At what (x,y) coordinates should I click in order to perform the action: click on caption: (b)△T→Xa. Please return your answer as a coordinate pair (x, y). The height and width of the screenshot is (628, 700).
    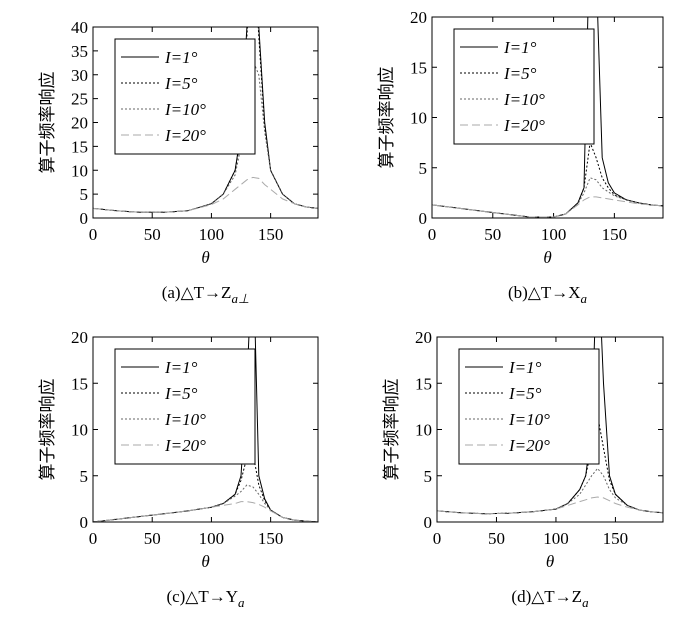
    Looking at the image, I should click on (548, 294).